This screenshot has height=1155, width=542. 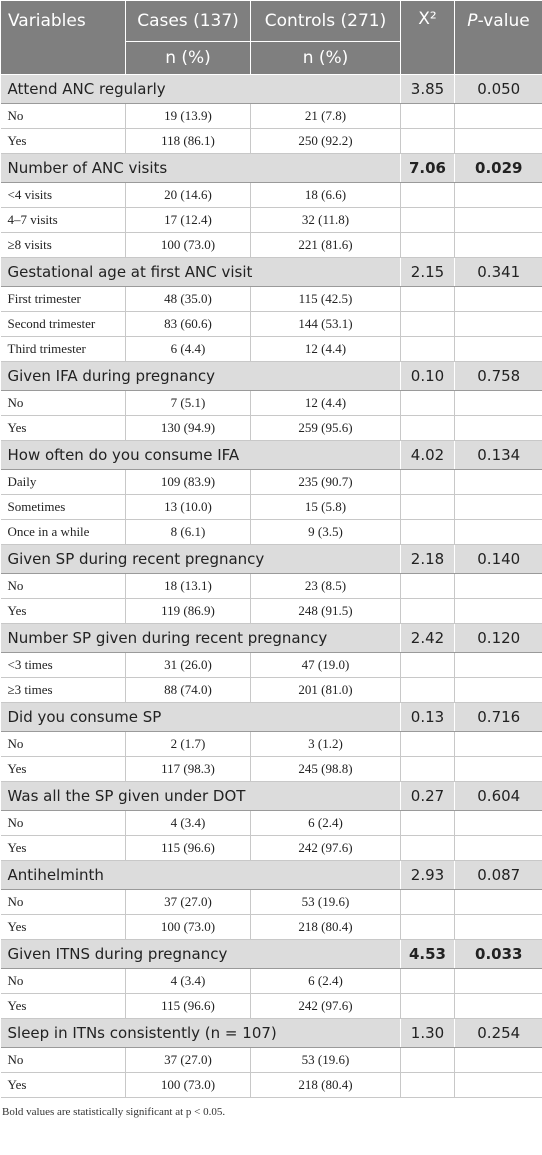 I want to click on item-row: No 18 (13.1) 23 (8.5), so click(x=271, y=586).